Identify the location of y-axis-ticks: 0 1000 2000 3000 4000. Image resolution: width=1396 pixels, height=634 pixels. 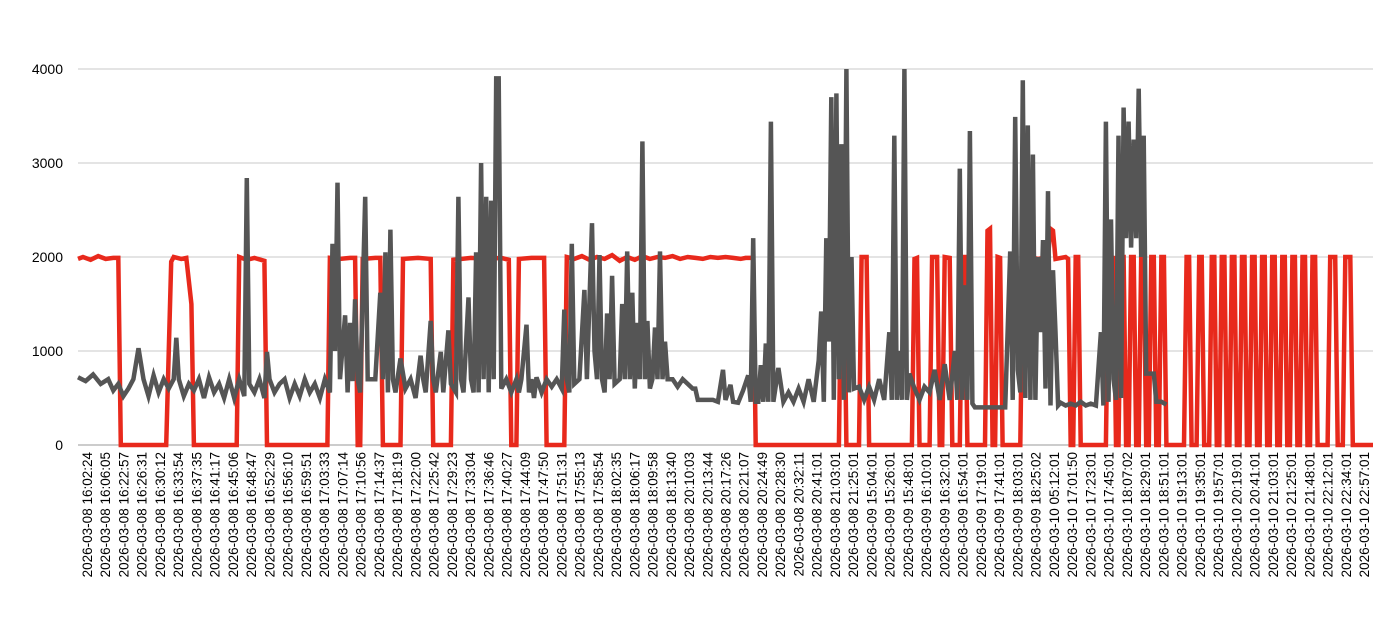
(47, 257).